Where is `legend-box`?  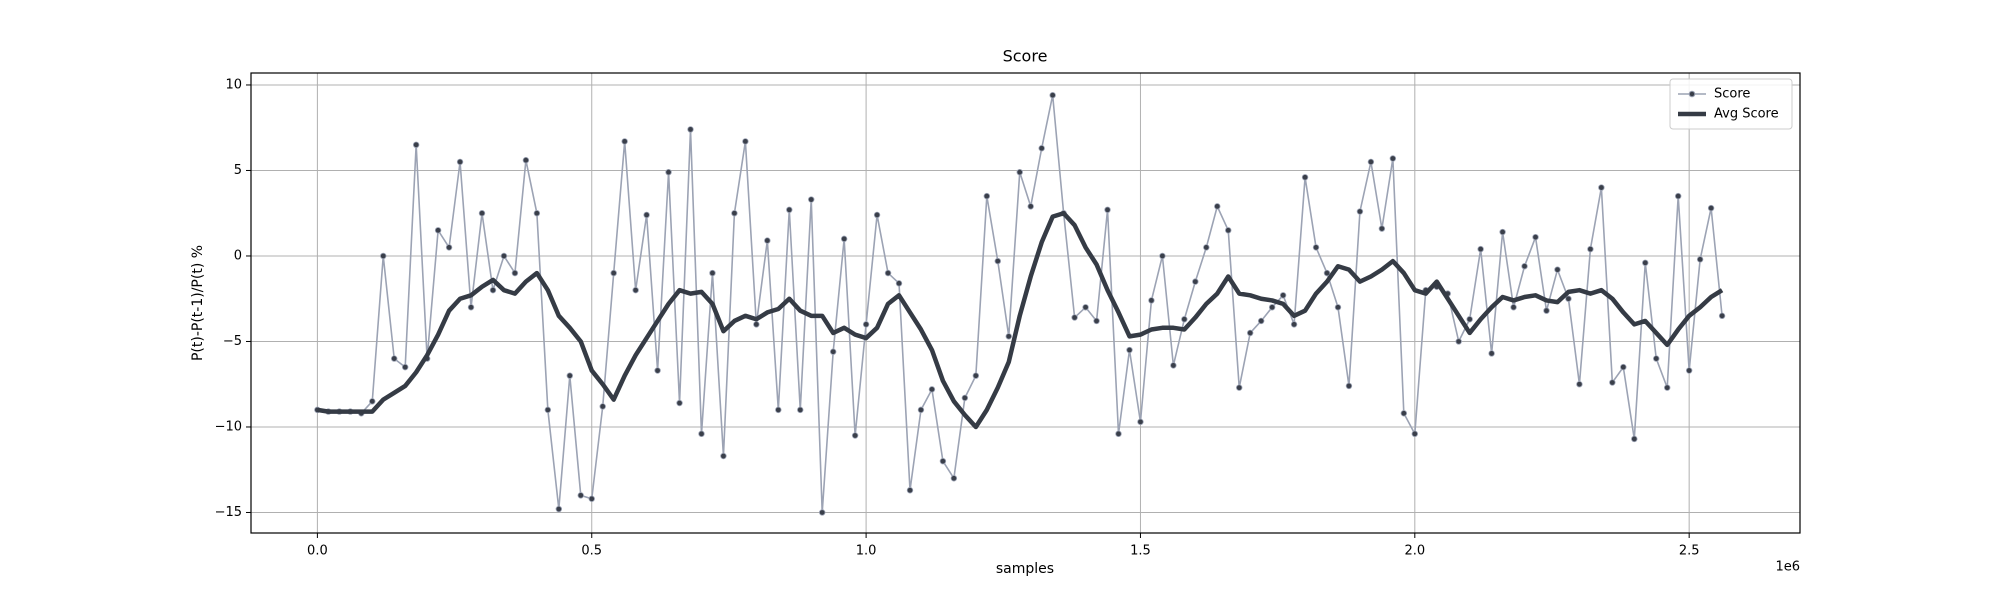
legend-box is located at coordinates (1731, 104).